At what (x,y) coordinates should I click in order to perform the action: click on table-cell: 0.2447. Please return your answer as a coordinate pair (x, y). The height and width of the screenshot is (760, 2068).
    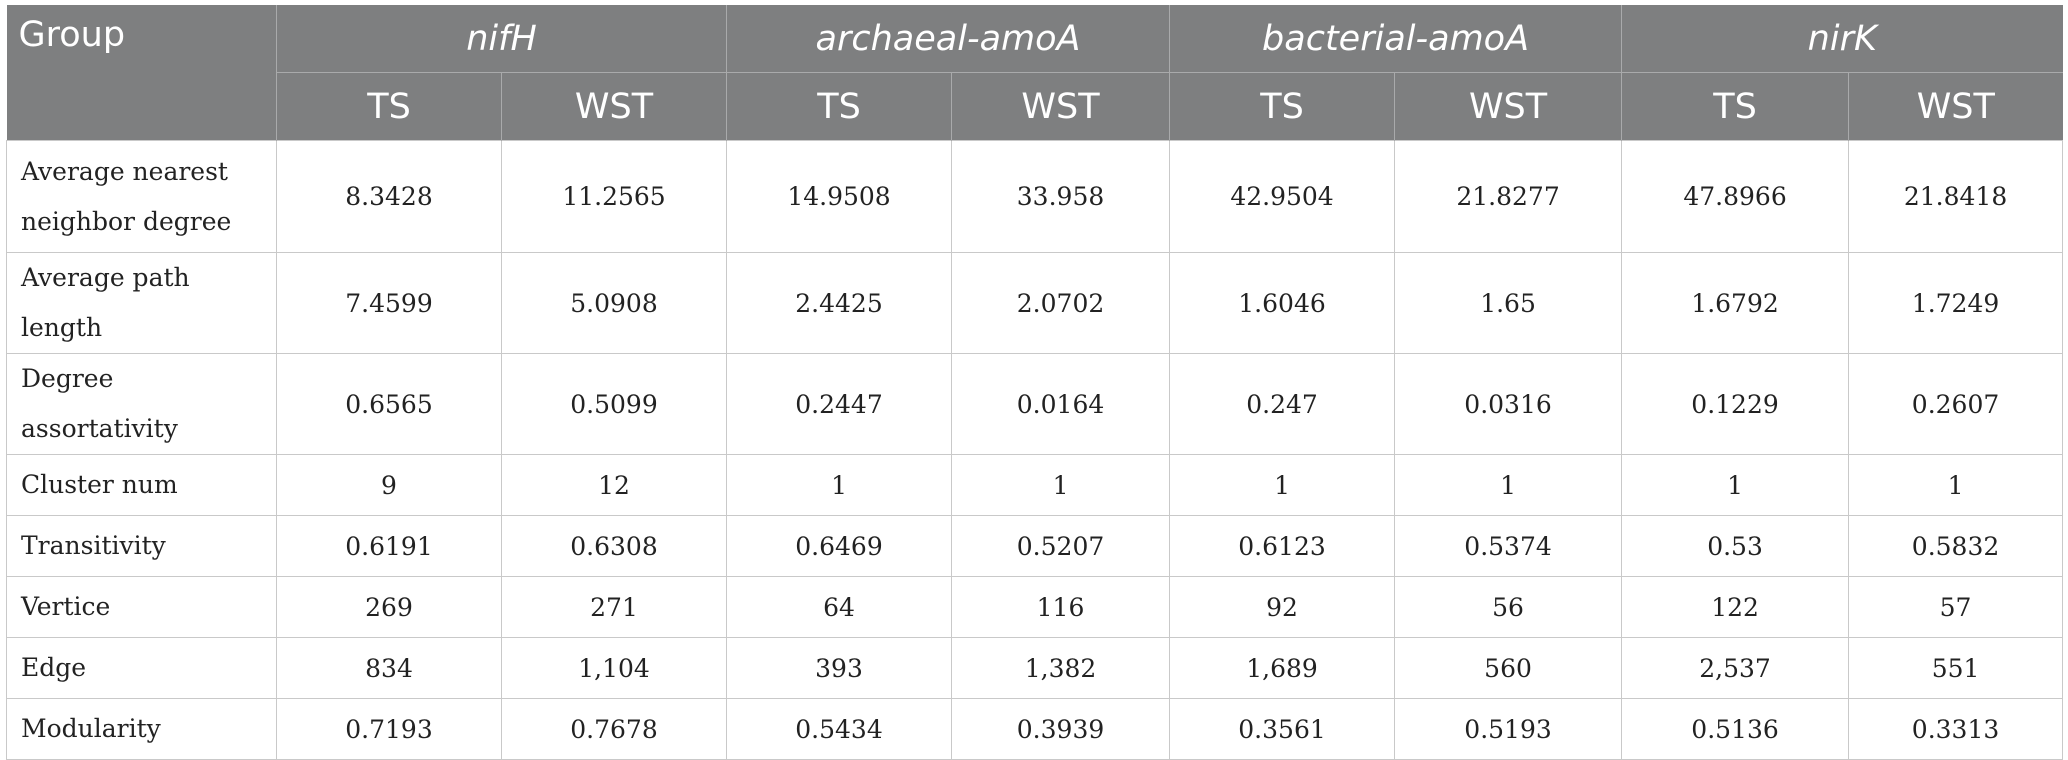
    Looking at the image, I should click on (839, 404).